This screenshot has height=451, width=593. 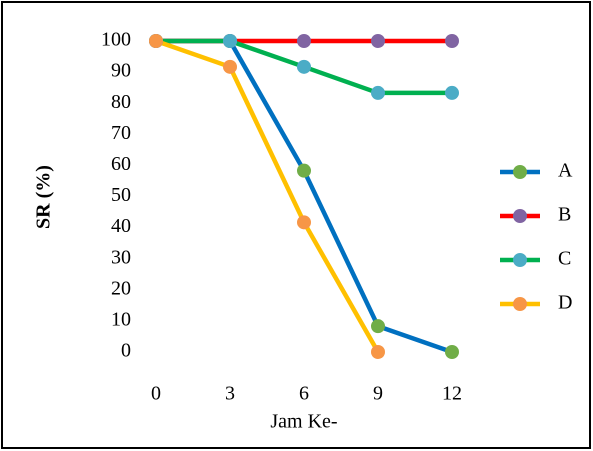 What do you see at coordinates (121, 102) in the screenshot?
I see `y-tick-label: 80` at bounding box center [121, 102].